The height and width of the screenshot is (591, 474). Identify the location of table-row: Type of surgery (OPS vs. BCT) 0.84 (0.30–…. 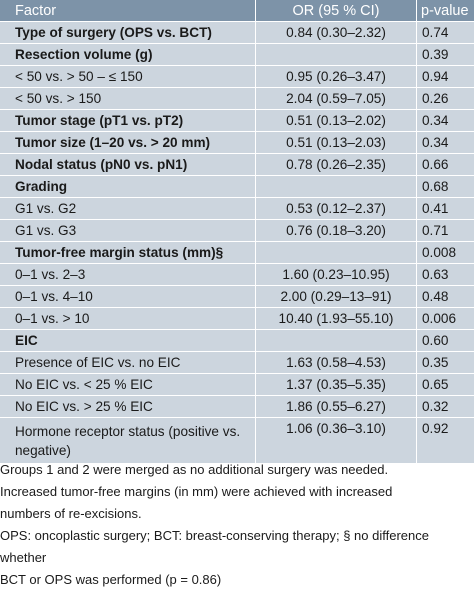
(237, 33).